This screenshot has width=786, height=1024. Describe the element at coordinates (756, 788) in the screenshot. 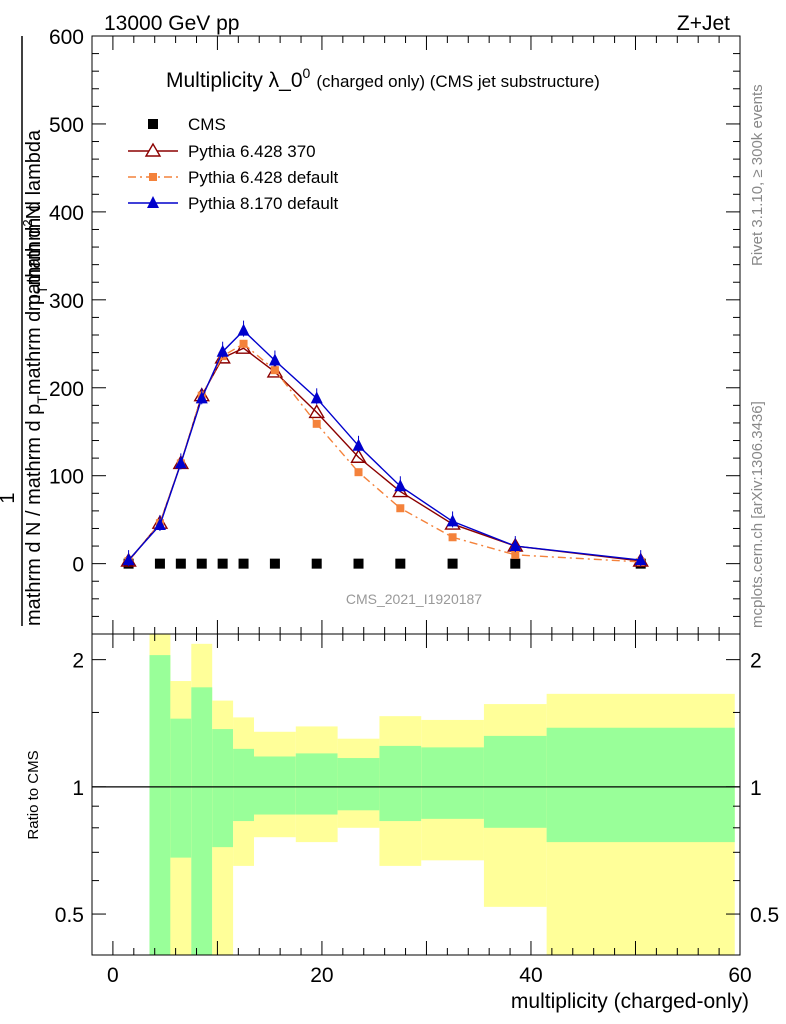

I see `ratio-ytick-label-right: 1` at that location.